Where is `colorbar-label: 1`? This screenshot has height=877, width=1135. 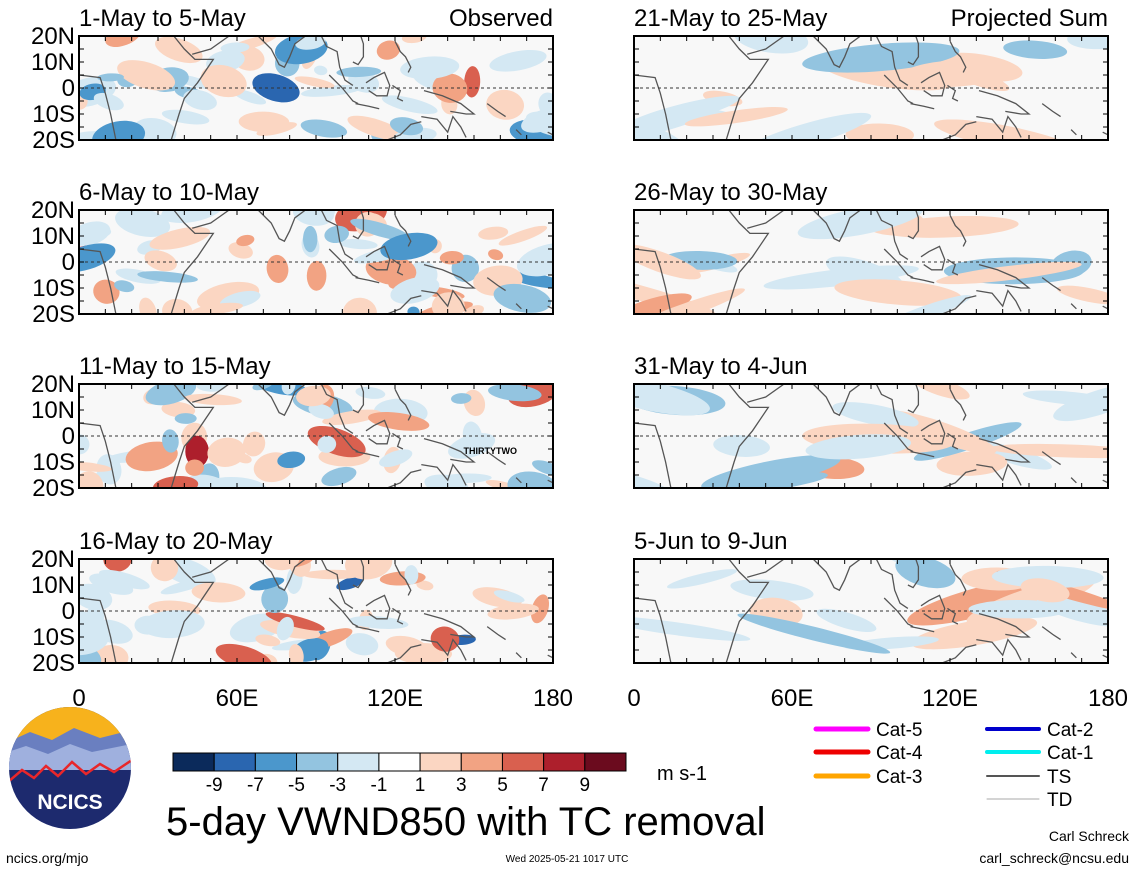
colorbar-label: 1 is located at coordinates (420, 785).